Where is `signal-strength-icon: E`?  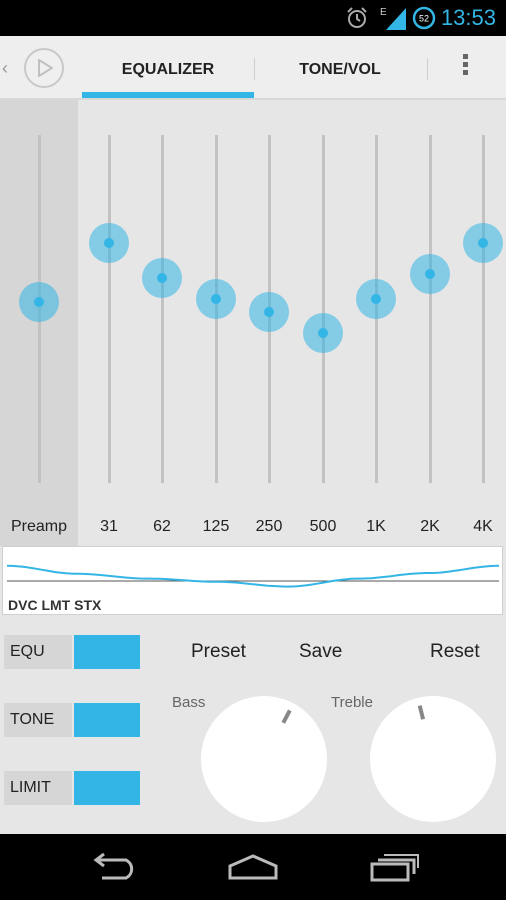 signal-strength-icon: E is located at coordinates (393, 18).